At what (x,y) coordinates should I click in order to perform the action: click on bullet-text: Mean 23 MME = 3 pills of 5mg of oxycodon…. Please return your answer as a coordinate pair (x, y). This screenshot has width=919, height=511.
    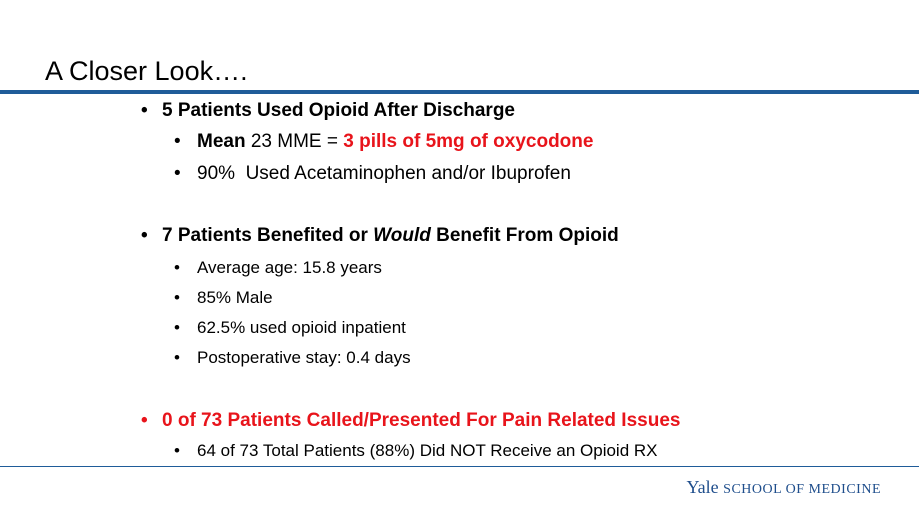
    Looking at the image, I should click on (395, 142).